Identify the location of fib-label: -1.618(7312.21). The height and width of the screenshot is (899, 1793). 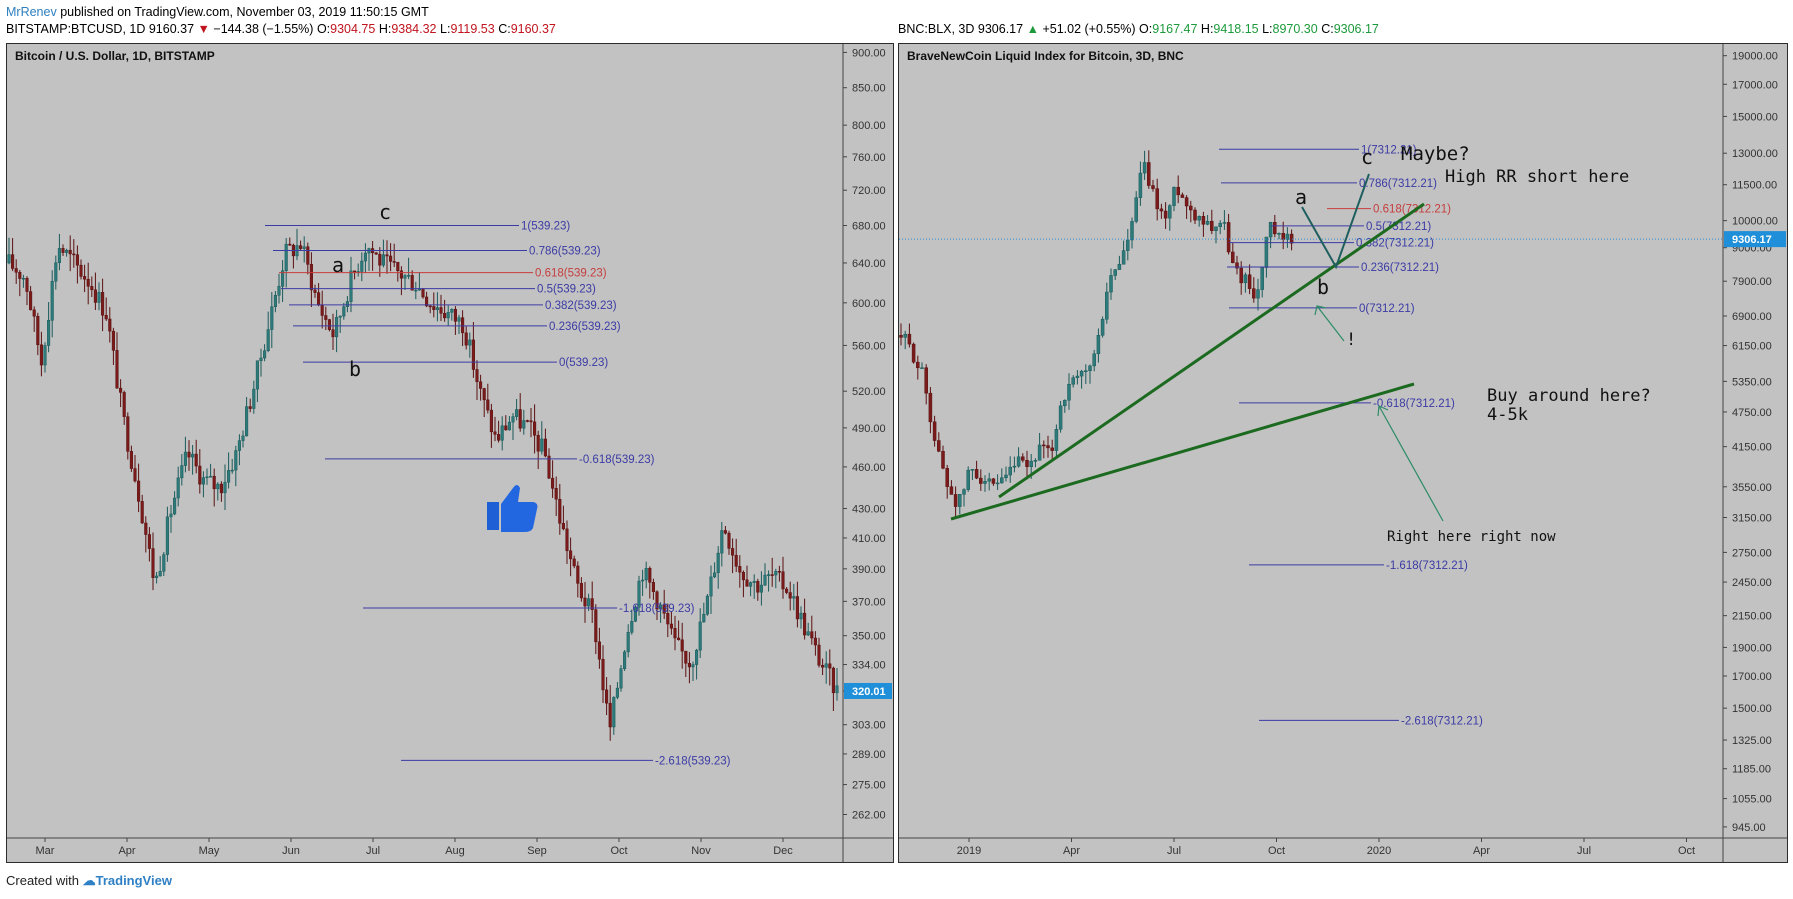
(1427, 566).